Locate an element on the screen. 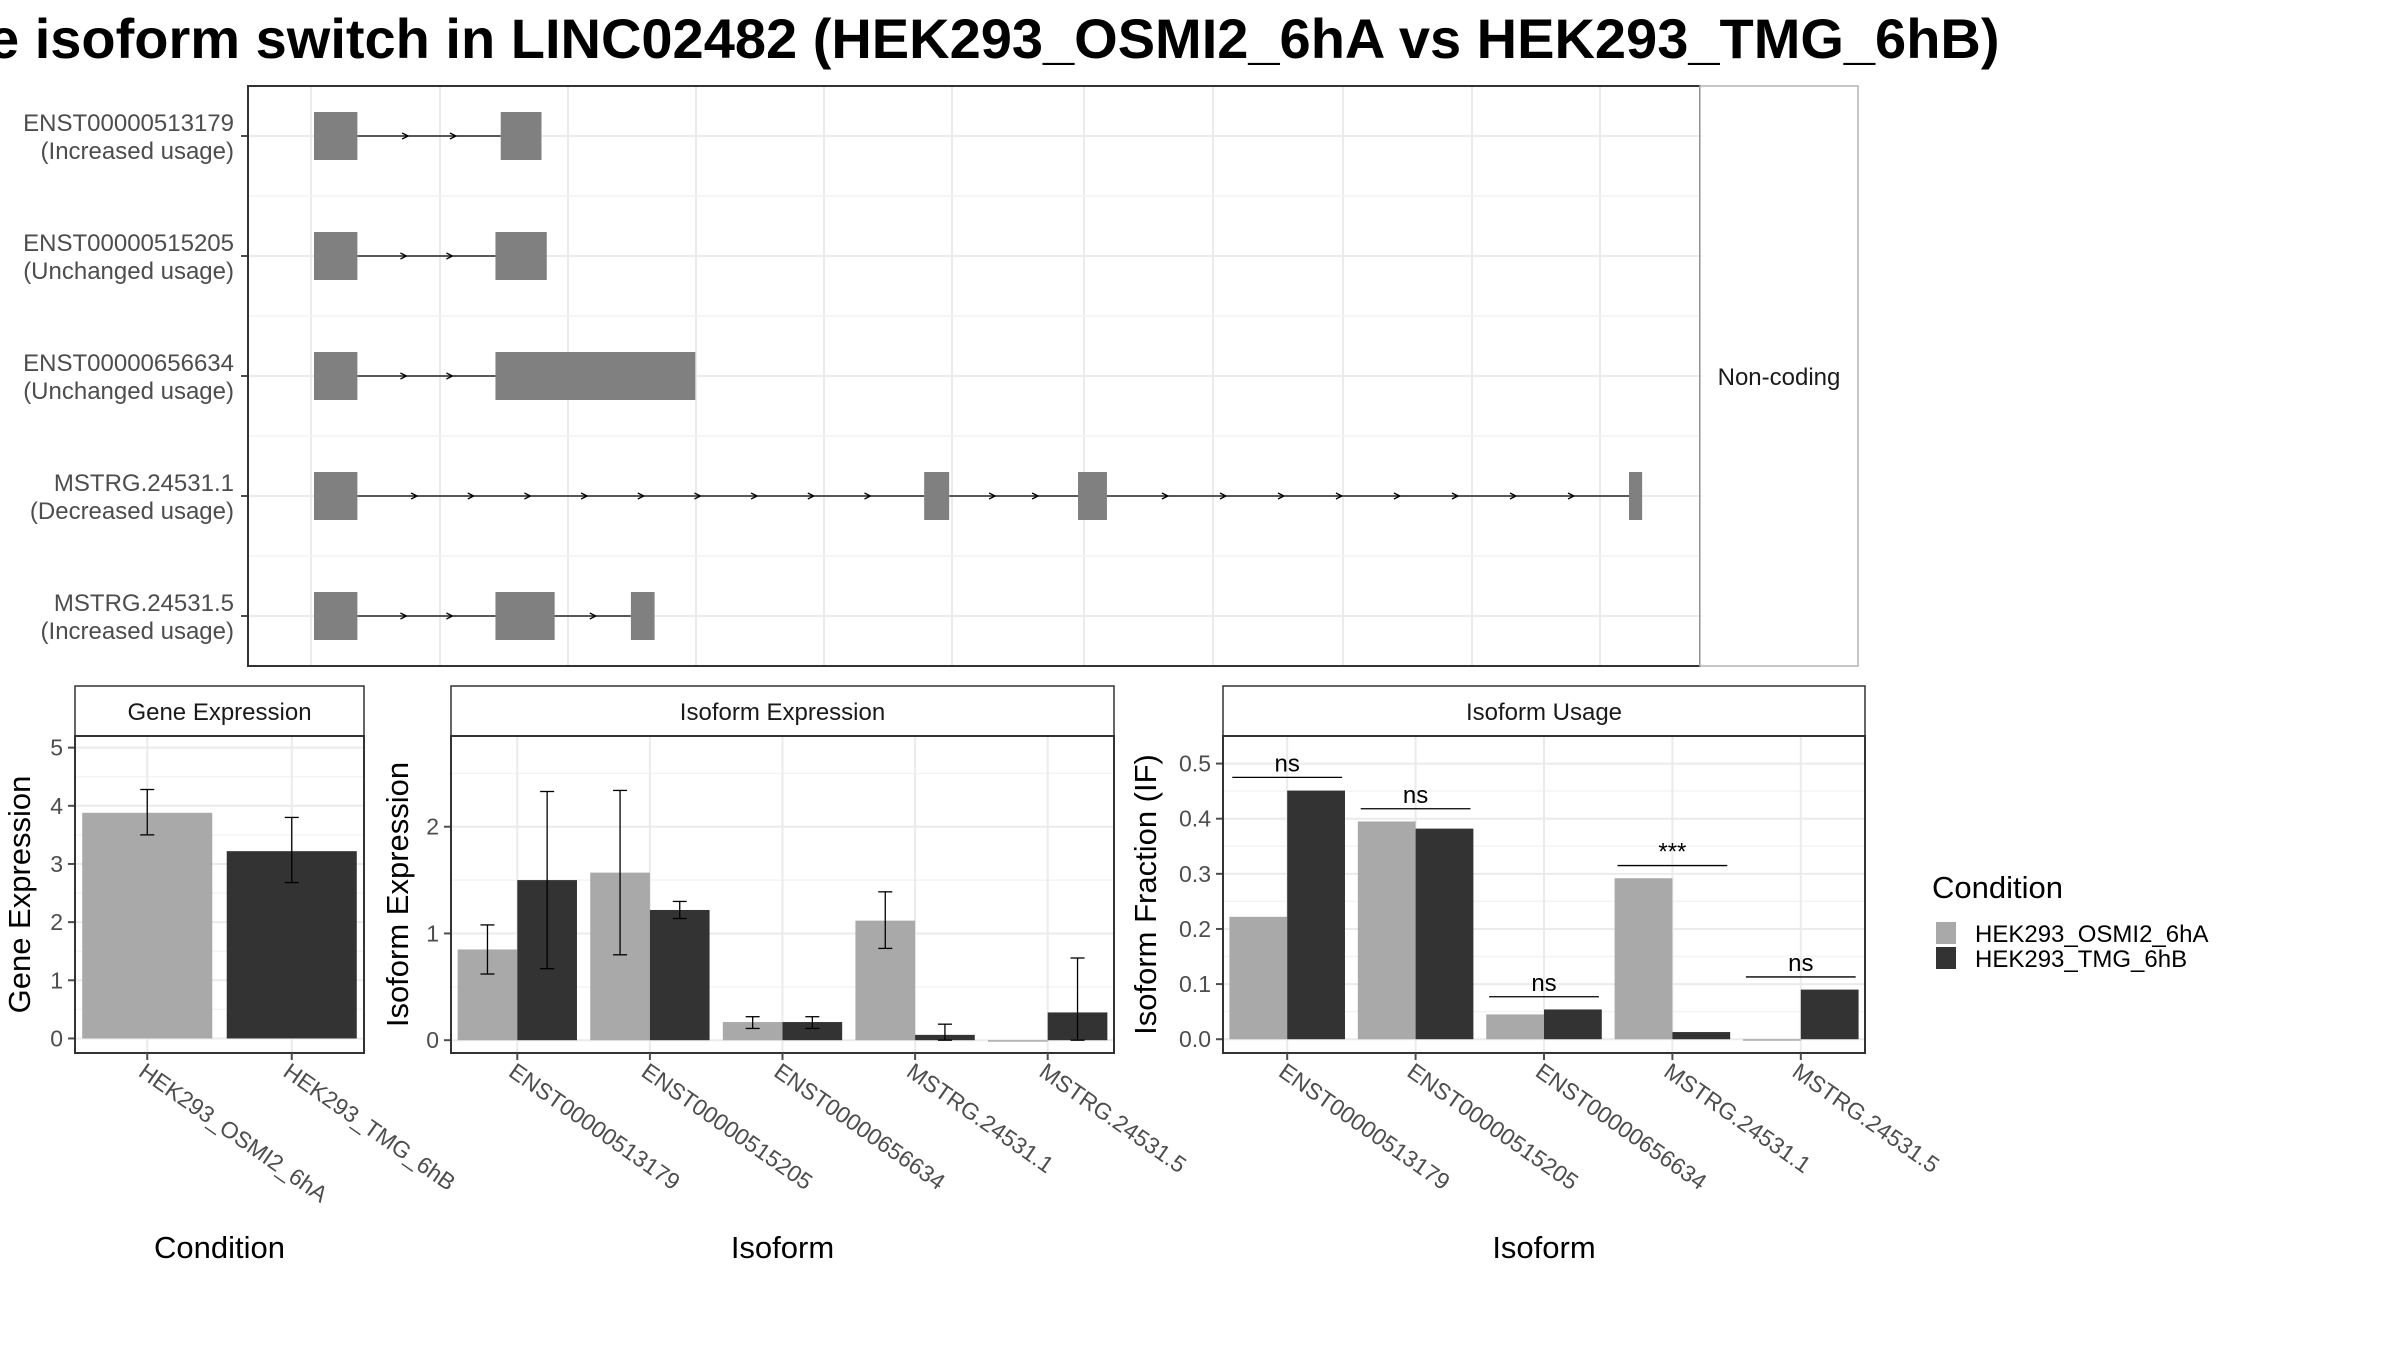 This screenshot has width=2400, height=1350. x-axis-title: Condition is located at coordinates (219, 1247).